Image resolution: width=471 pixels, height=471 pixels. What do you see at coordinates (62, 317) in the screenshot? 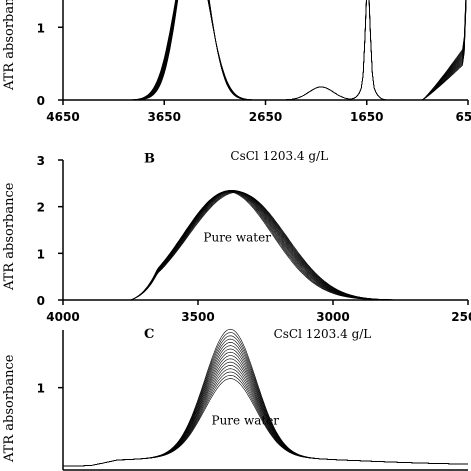
I see `x-tick-label: 4000` at bounding box center [62, 317].